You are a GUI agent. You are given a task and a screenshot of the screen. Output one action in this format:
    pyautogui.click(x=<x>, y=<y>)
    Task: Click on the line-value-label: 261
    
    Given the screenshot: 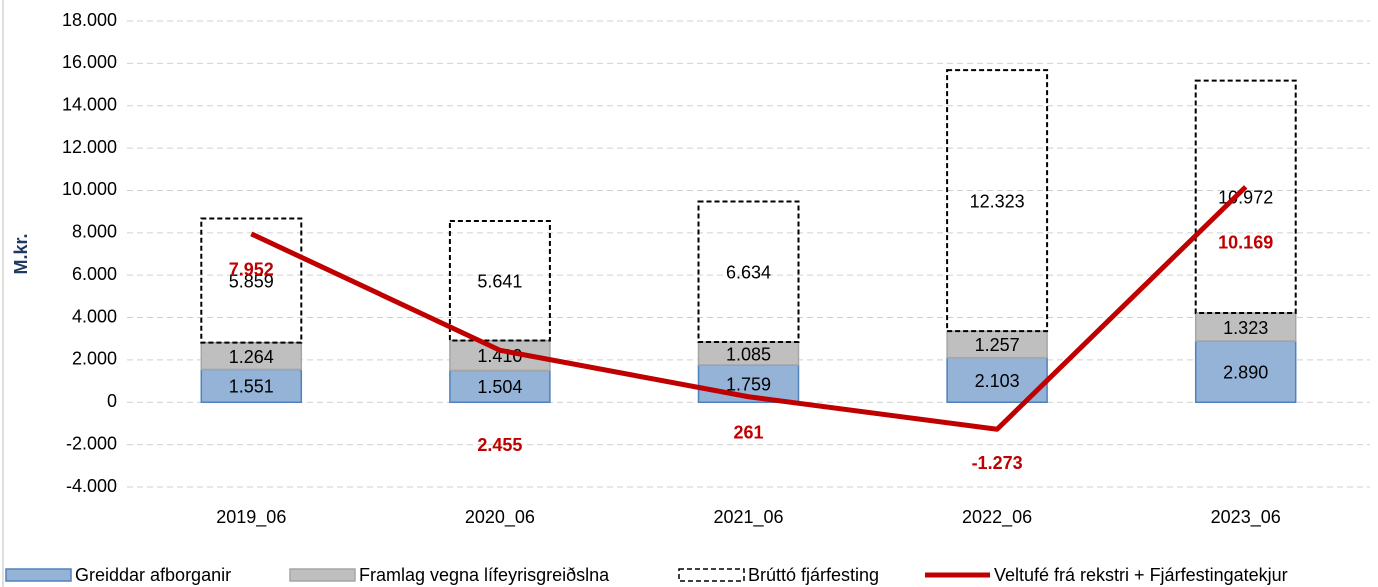 What is the action you would take?
    pyautogui.click(x=748, y=432)
    